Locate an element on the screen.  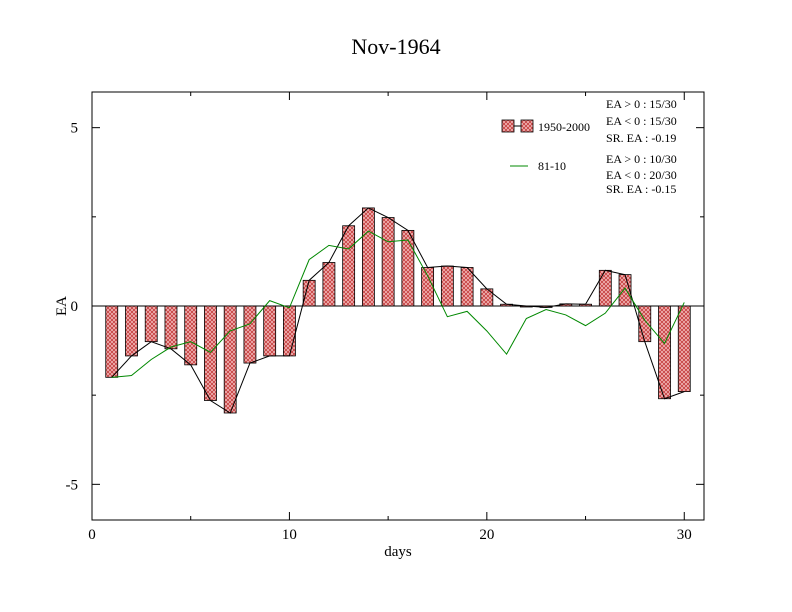
legend-label-1950-2000: 1950-2000 is located at coordinates (564, 127).